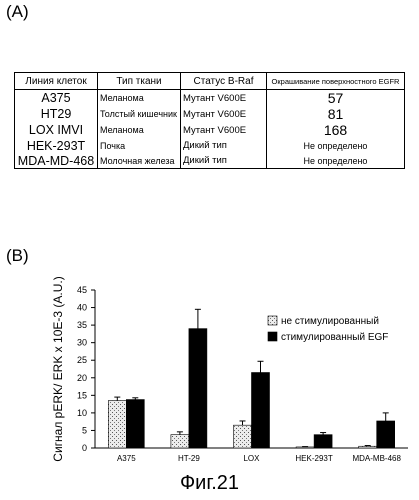  I want to click on y-tick-label: 15, so click(82, 395).